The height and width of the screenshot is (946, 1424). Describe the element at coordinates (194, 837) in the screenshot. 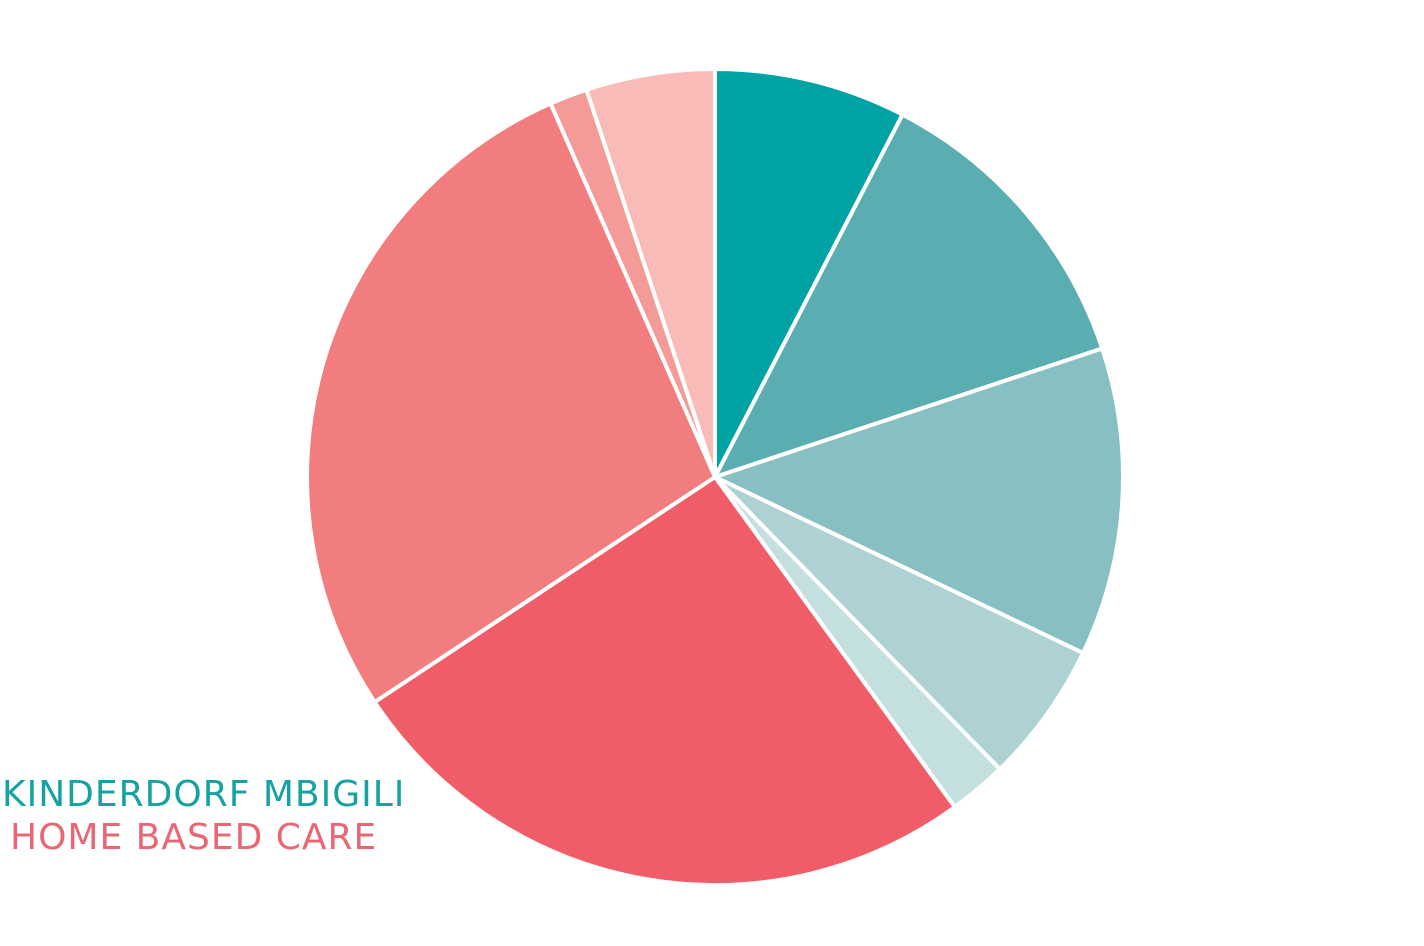

I see `legend-label-home-based-care: HOME BASED CARE` at that location.